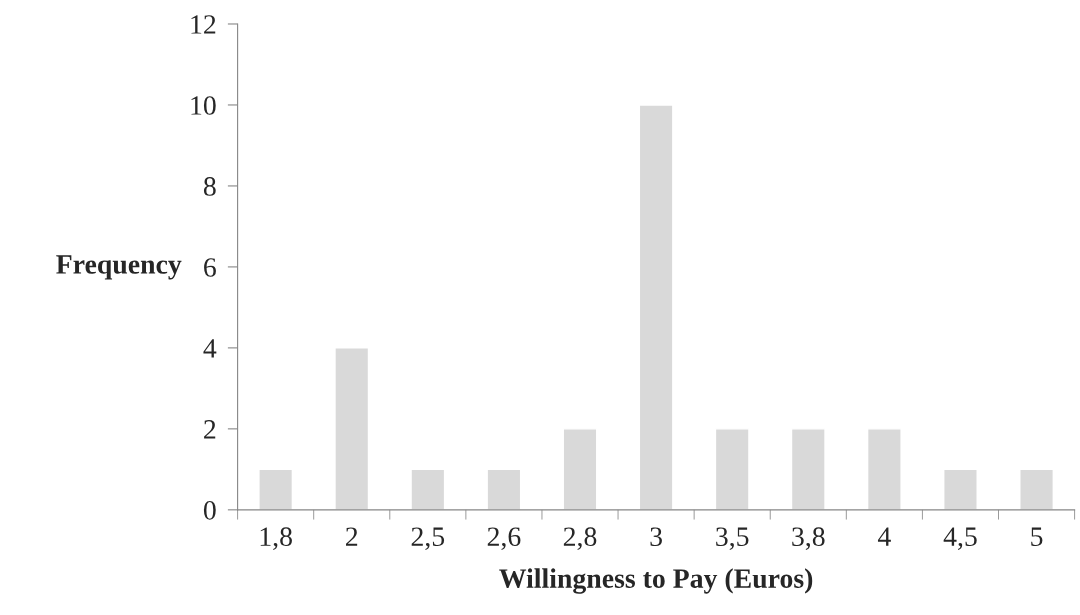 The height and width of the screenshot is (615, 1080). What do you see at coordinates (428, 539) in the screenshot?
I see `x-tick-label: 2,5` at bounding box center [428, 539].